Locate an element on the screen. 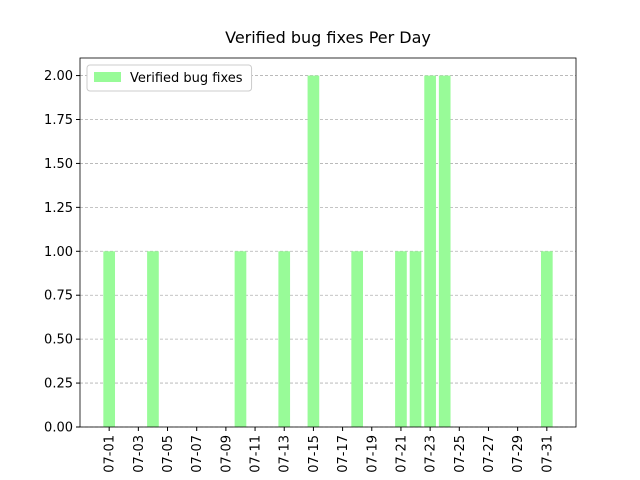 The width and height of the screenshot is (640, 480). y-tick-label: 0.75 is located at coordinates (58, 296).